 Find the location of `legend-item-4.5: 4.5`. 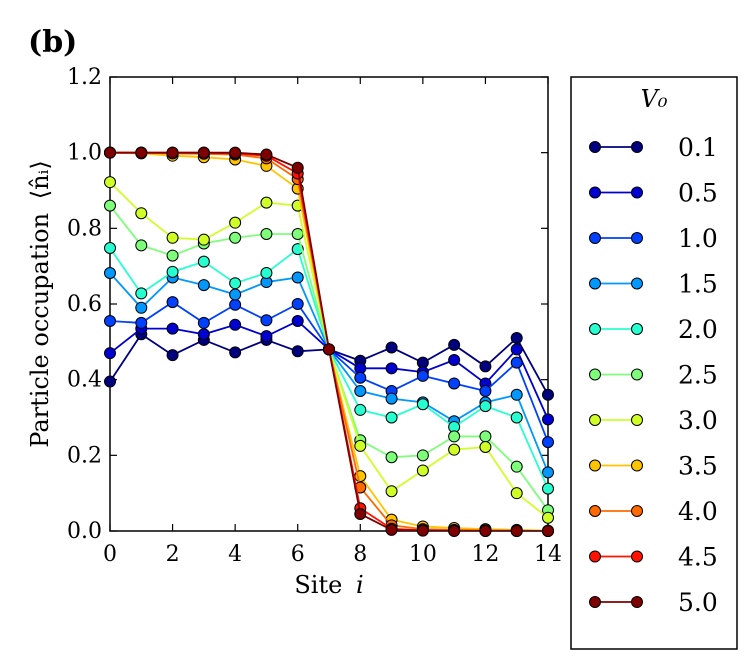

legend-item-4.5: 4.5 is located at coordinates (653, 557).